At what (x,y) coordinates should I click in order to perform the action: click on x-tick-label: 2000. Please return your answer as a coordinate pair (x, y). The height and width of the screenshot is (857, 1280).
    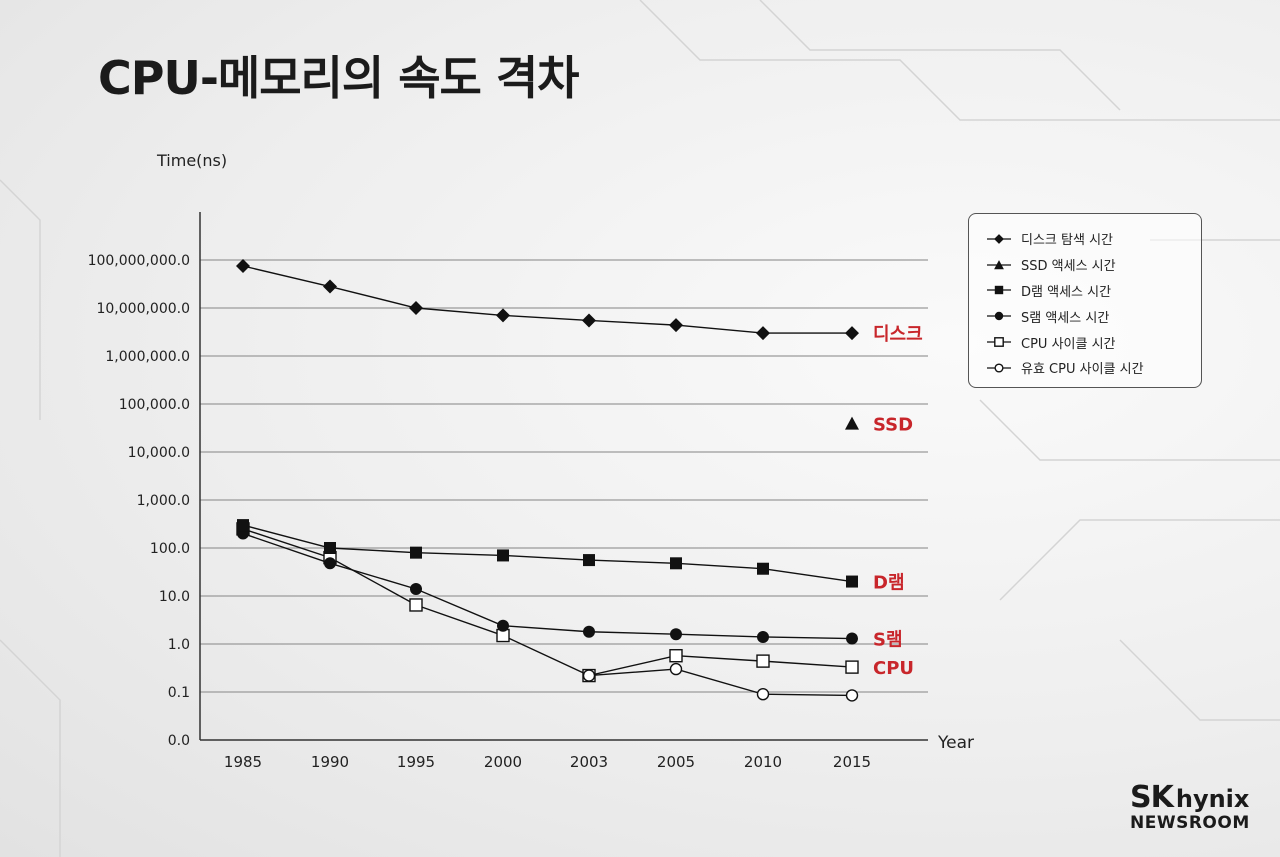
    Looking at the image, I should click on (503, 762).